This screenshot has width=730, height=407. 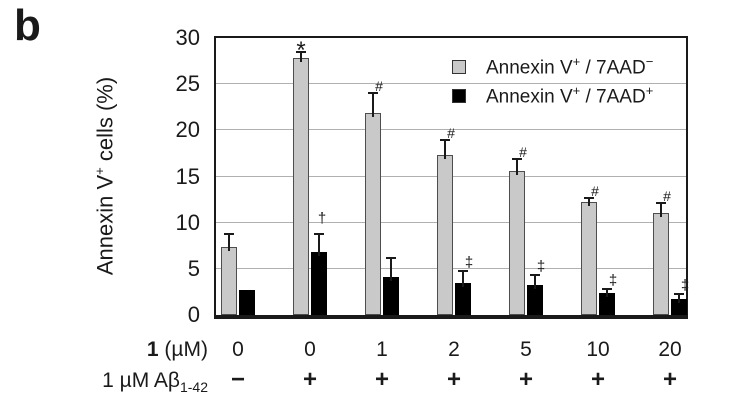 What do you see at coordinates (187, 222) in the screenshot?
I see `y-tick-label-10: 10` at bounding box center [187, 222].